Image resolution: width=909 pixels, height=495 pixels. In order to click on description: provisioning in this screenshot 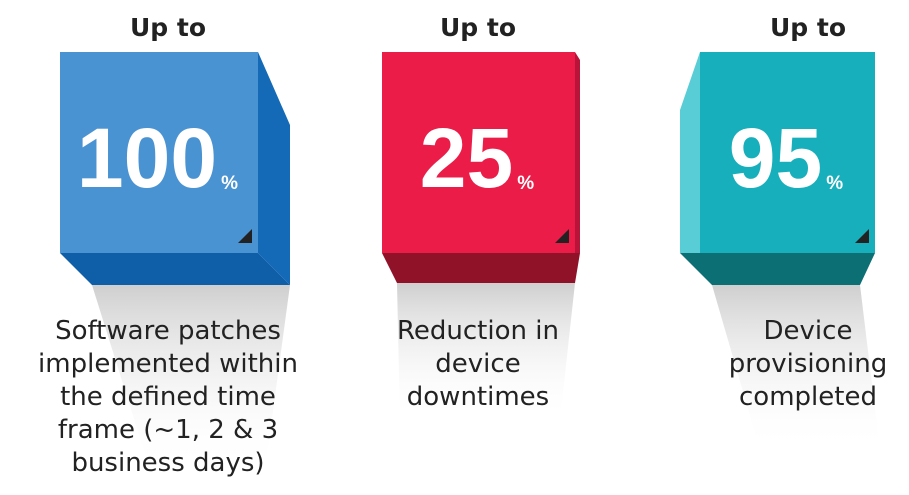, I will do `click(808, 364)`.